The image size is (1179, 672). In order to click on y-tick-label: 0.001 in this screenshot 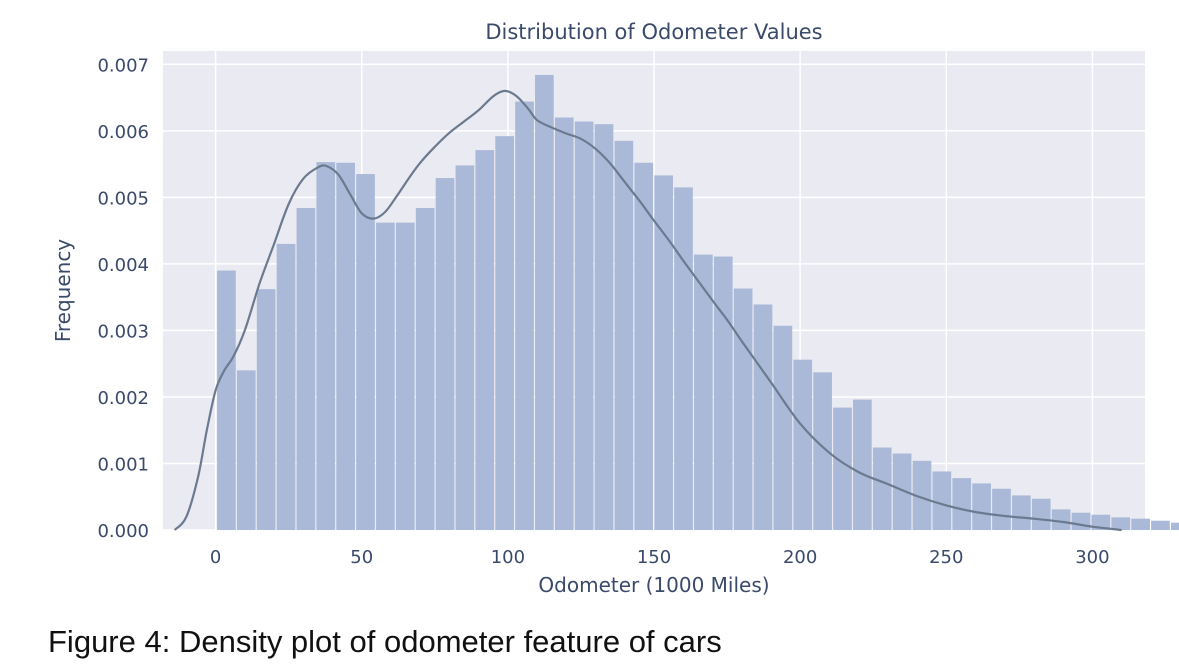, I will do `click(123, 464)`.